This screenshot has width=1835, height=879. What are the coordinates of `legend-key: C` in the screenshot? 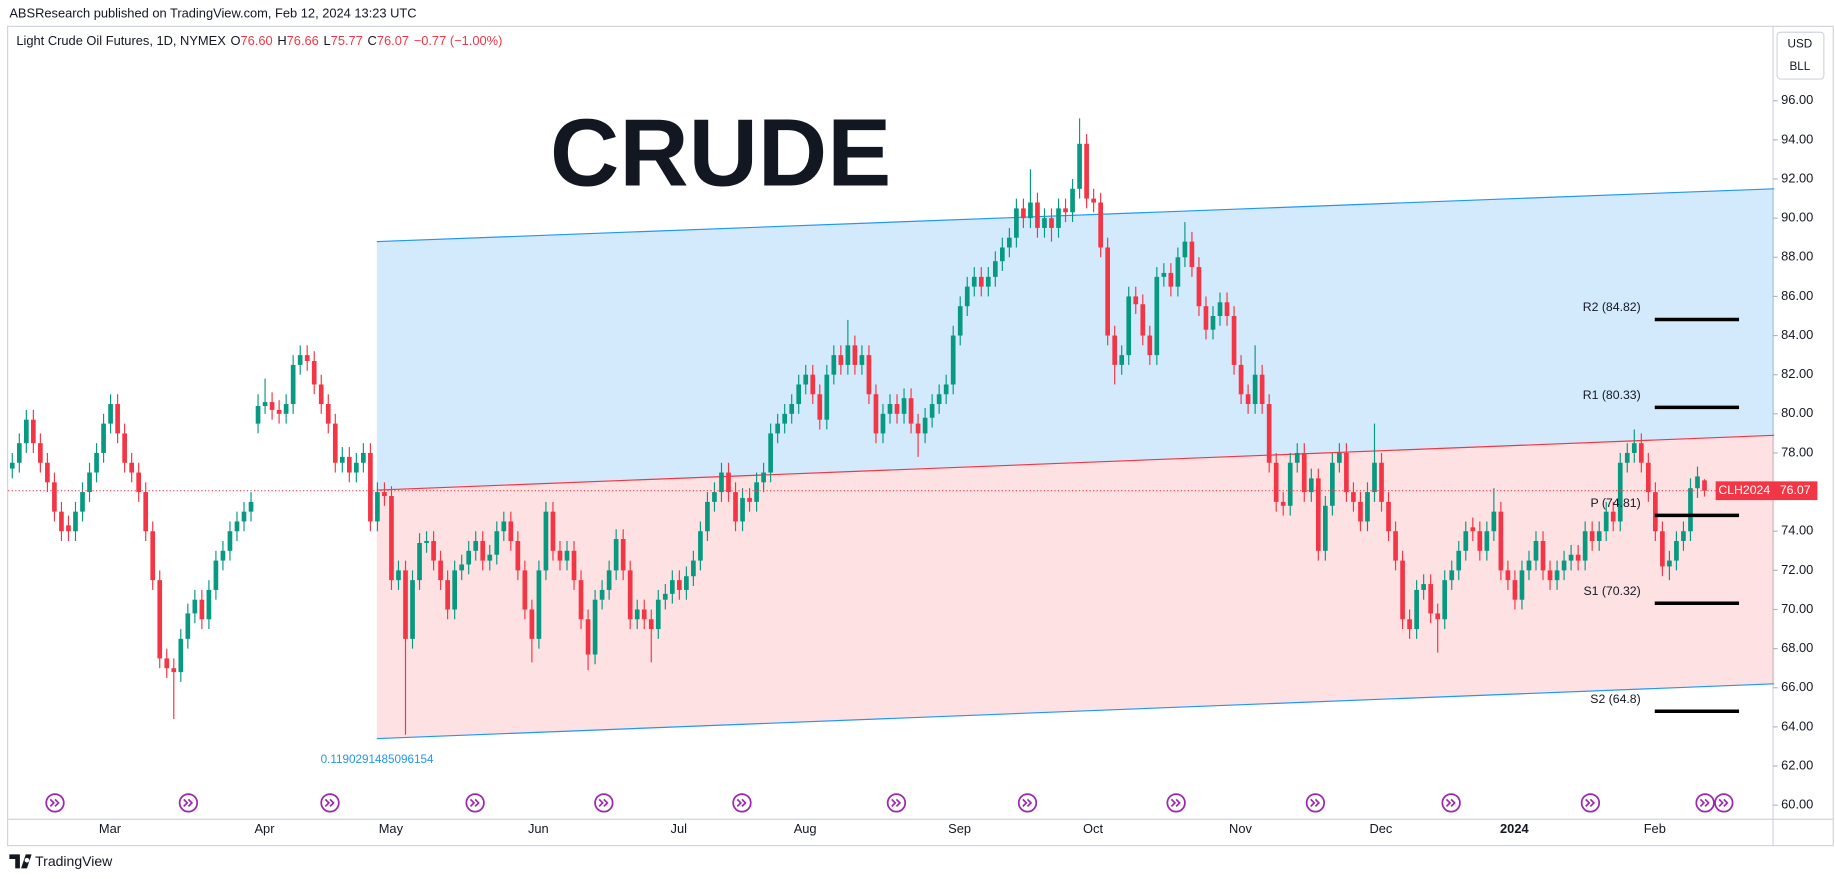 It's located at (372, 41).